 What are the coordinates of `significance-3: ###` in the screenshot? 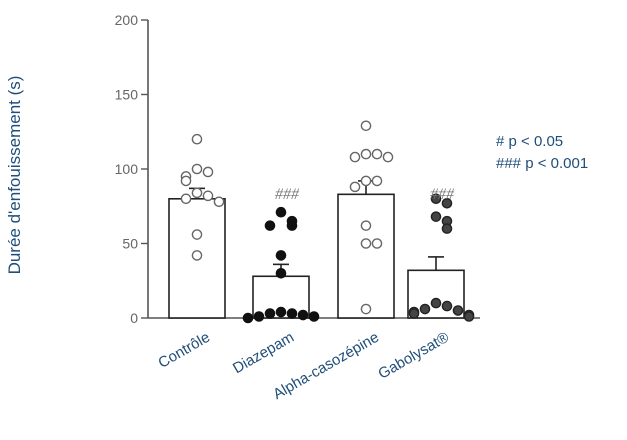 It's located at (442, 194).